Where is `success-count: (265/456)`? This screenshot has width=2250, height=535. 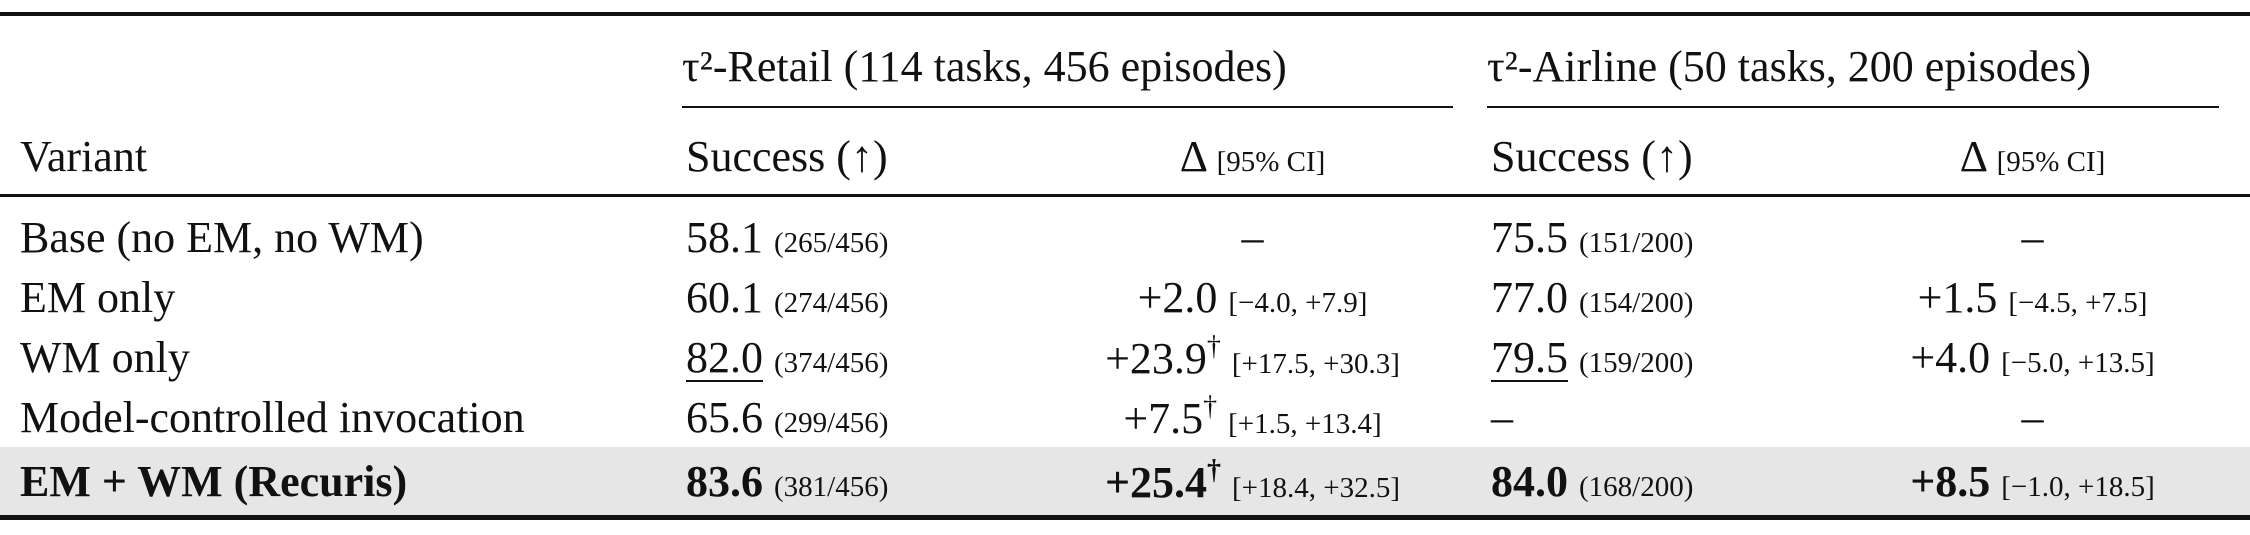
success-count: (265/456) is located at coordinates (831, 242).